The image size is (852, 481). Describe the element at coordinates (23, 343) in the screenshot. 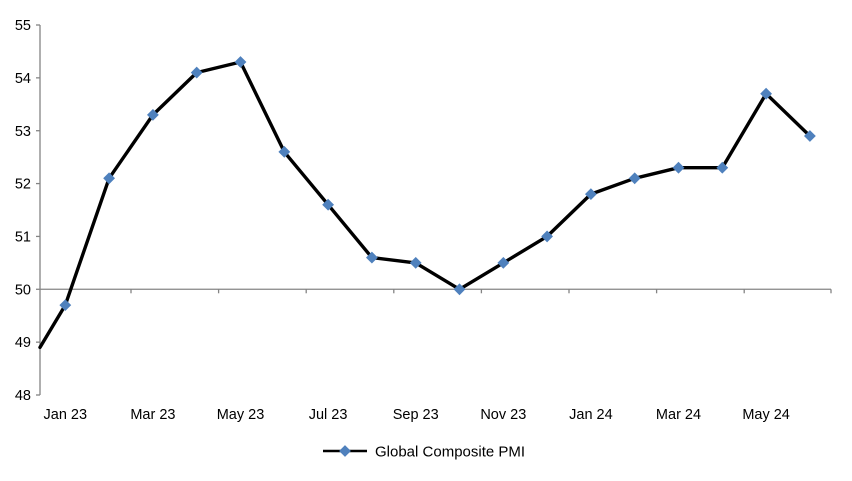

I see `y-tick-label: 49` at that location.